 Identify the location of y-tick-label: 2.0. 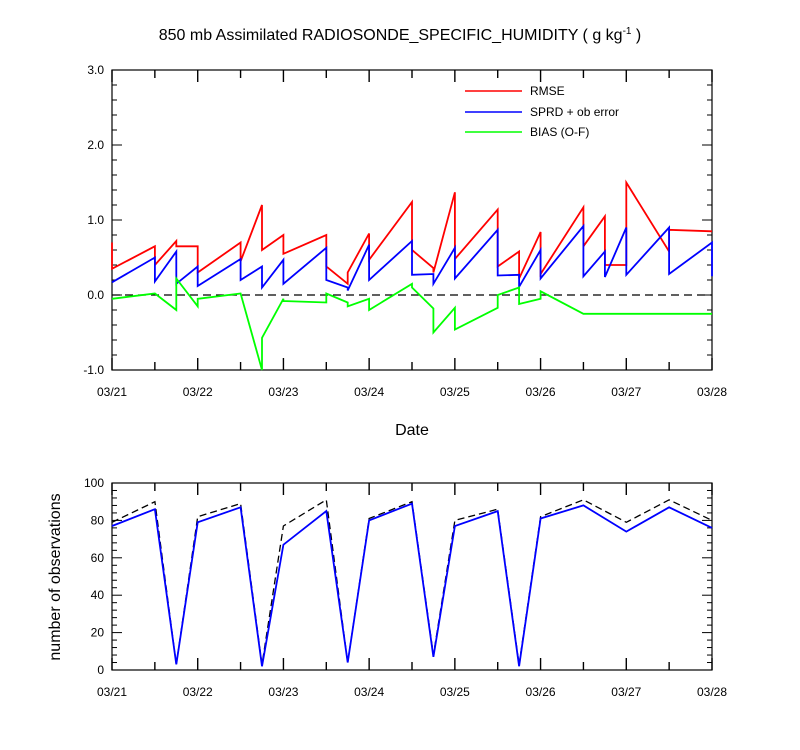
(95, 145).